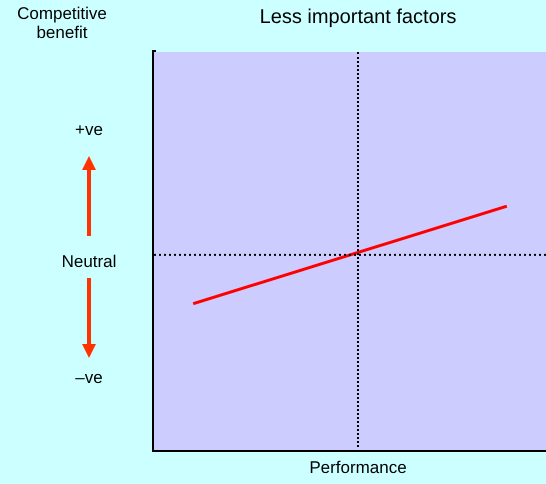  Describe the element at coordinates (358, 17) in the screenshot. I see `chart-title: Less important factors` at that location.